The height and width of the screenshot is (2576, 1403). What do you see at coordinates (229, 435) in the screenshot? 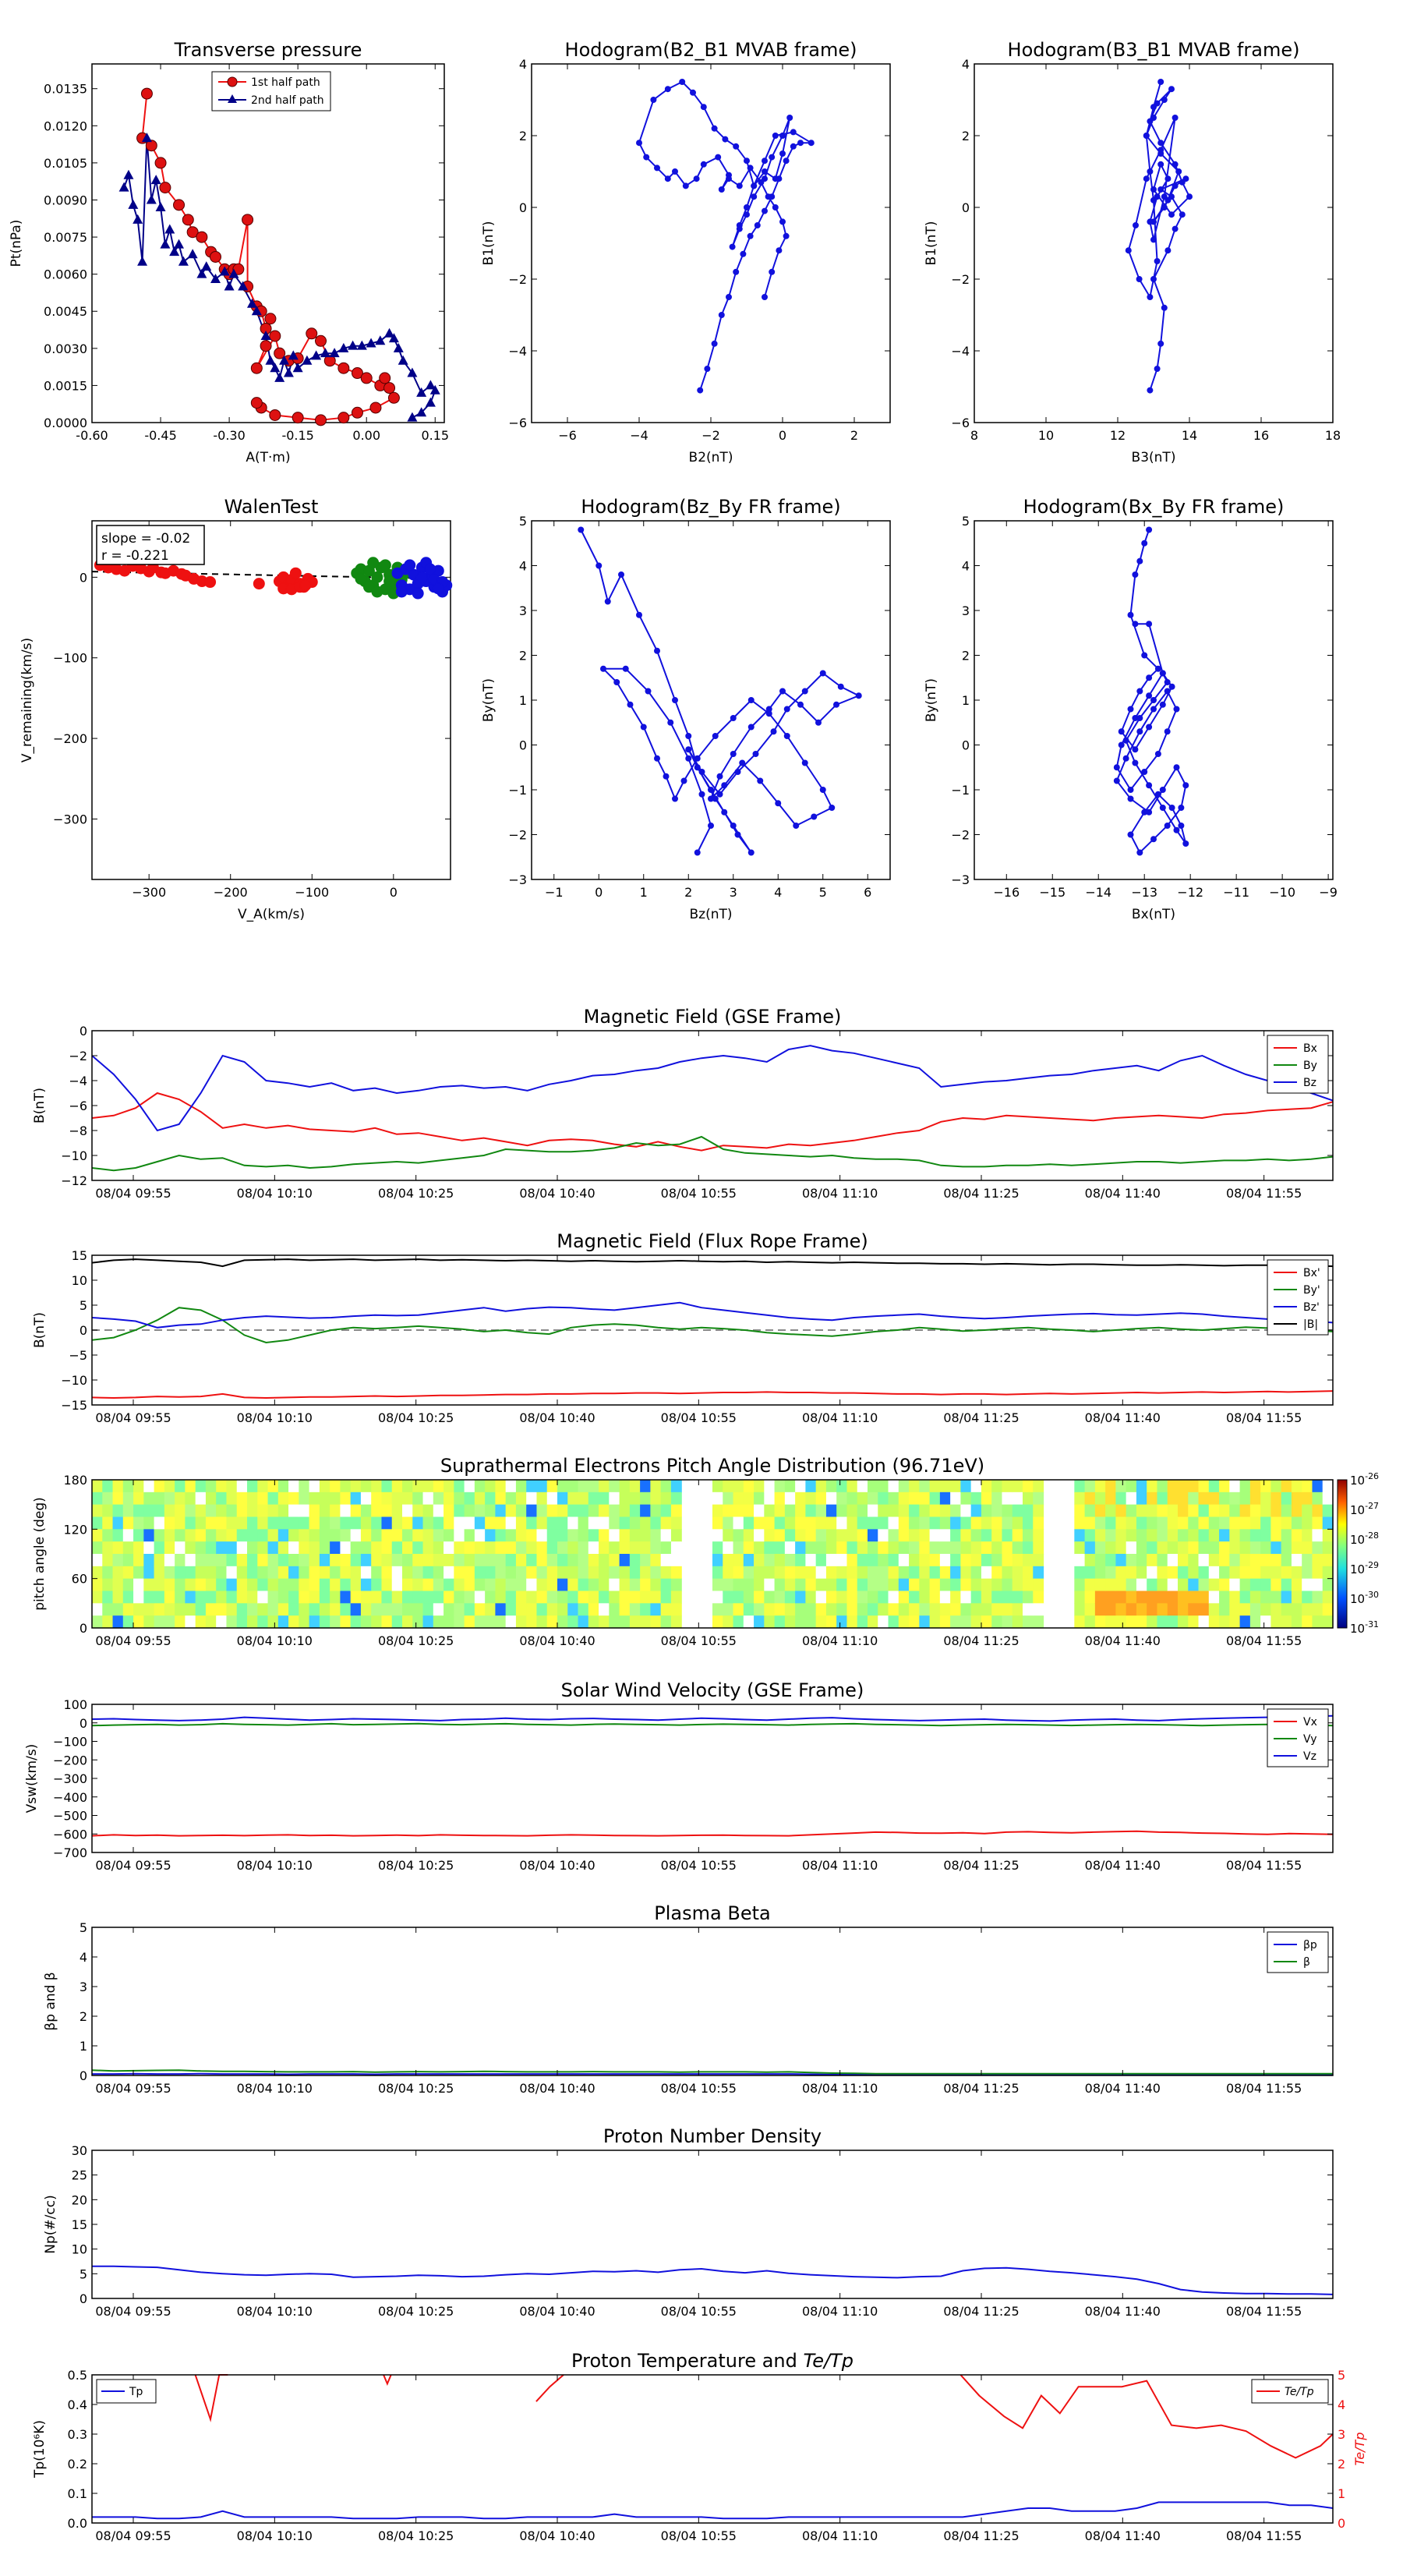
I see `x-tick-label: -0.30` at bounding box center [229, 435].